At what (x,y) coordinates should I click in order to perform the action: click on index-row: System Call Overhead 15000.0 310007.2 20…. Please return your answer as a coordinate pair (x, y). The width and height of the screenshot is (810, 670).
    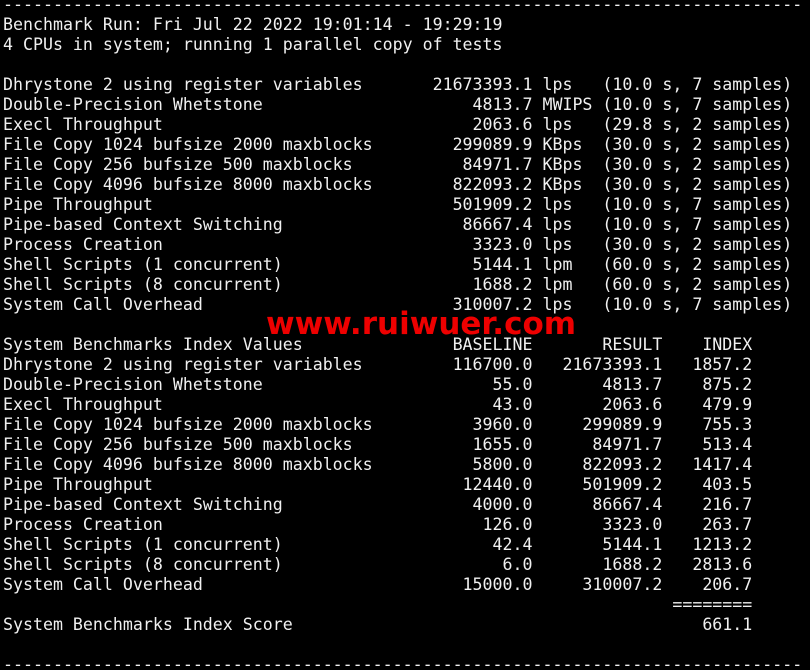
    Looking at the image, I should click on (378, 584).